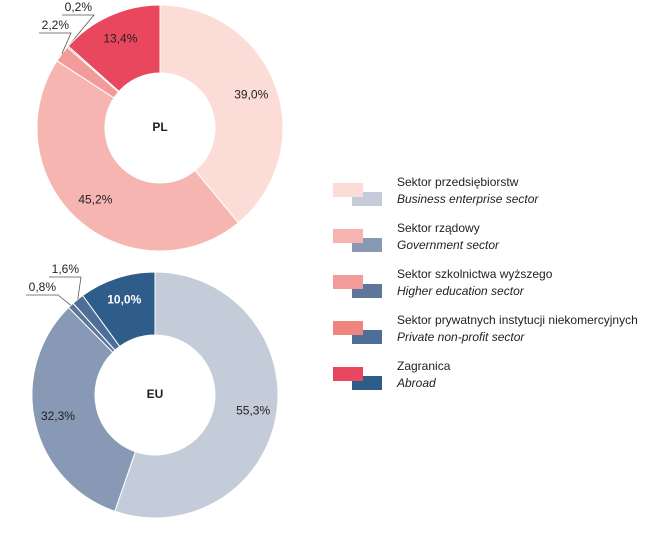 The image size is (660, 535). What do you see at coordinates (56, 25) in the screenshot?
I see `value-label: 2,2%` at bounding box center [56, 25].